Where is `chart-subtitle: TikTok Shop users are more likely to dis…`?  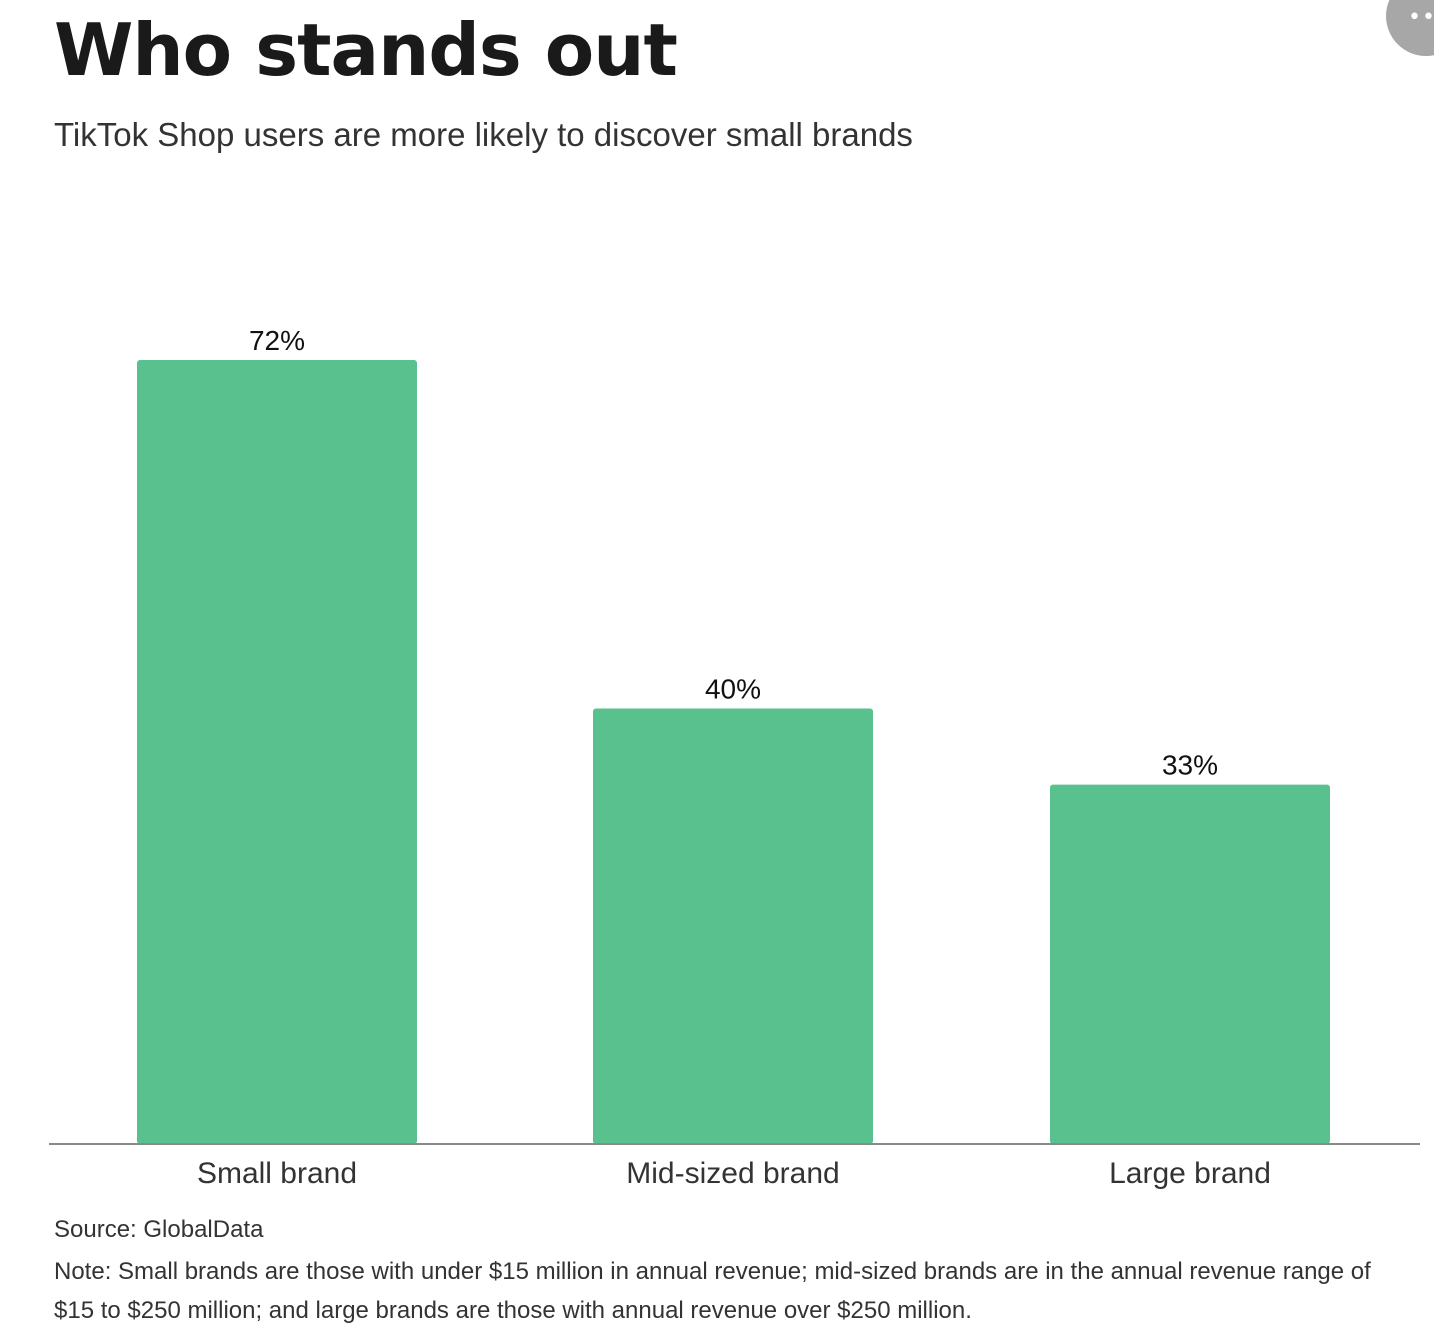
chart-subtitle: TikTok Shop users are more likely to dis… is located at coordinates (483, 134).